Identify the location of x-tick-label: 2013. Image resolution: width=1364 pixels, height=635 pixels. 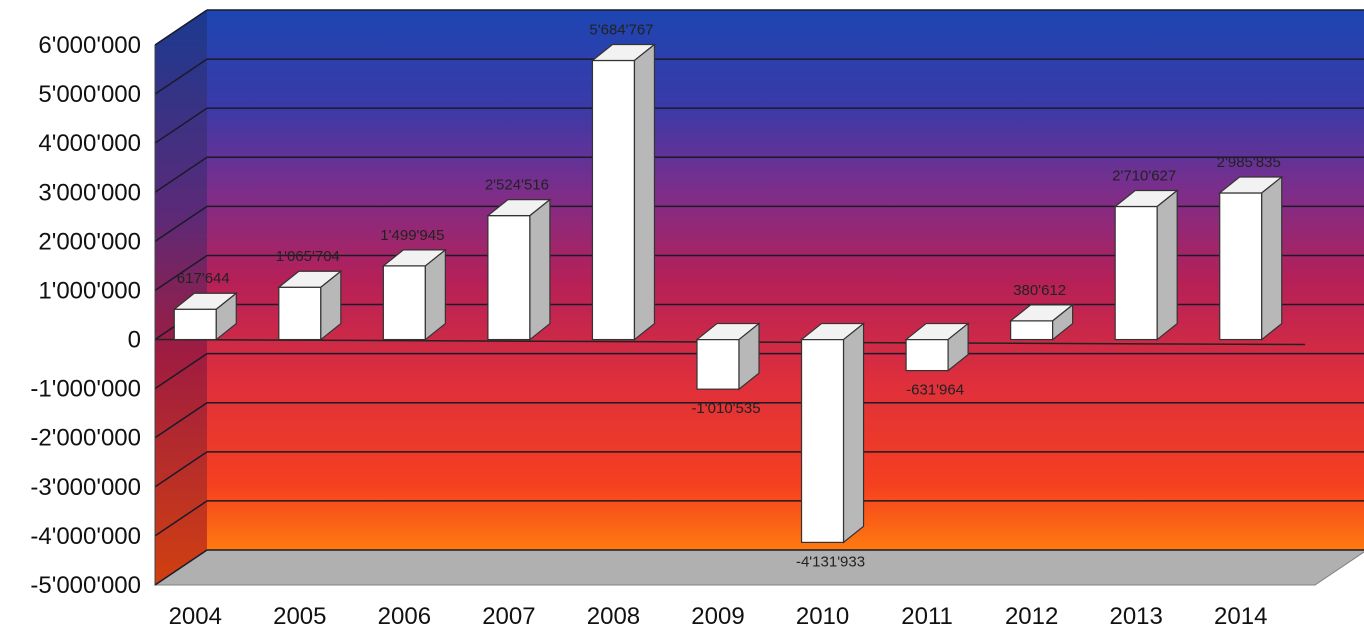
(1135, 616).